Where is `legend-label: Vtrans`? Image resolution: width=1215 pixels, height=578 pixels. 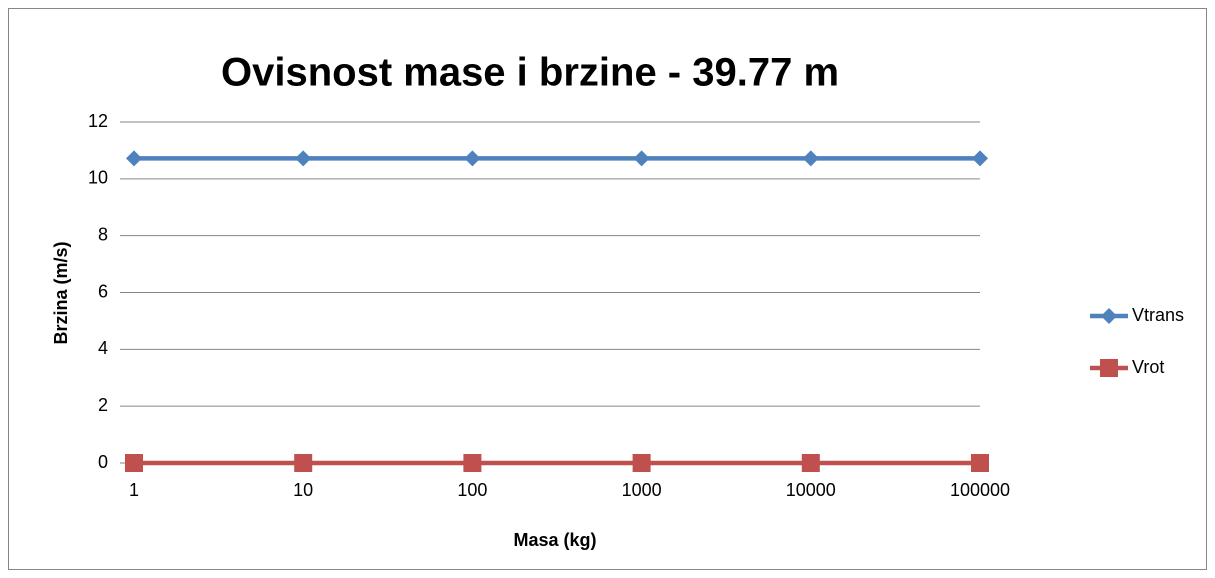
legend-label: Vtrans is located at coordinates (1158, 315).